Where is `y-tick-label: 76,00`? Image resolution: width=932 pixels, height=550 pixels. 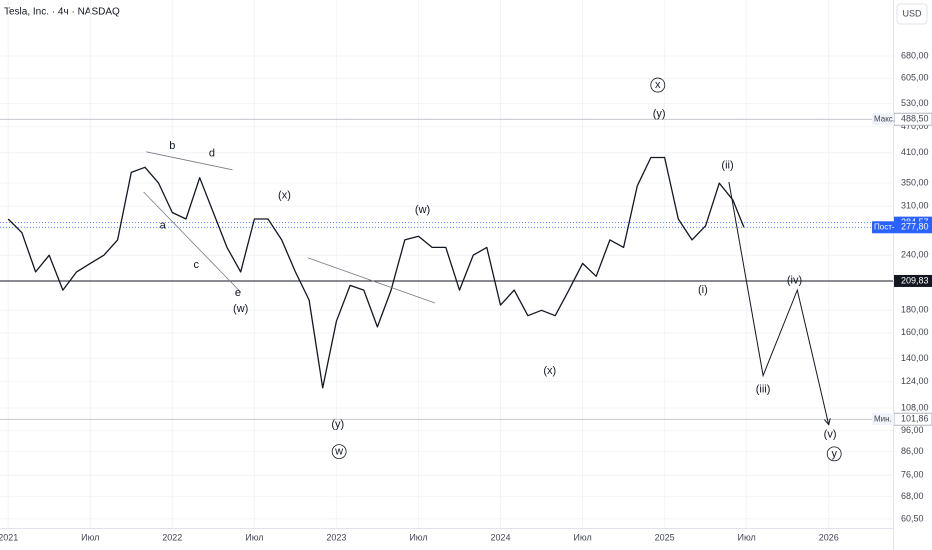
y-tick-label: 76,00 is located at coordinates (912, 475).